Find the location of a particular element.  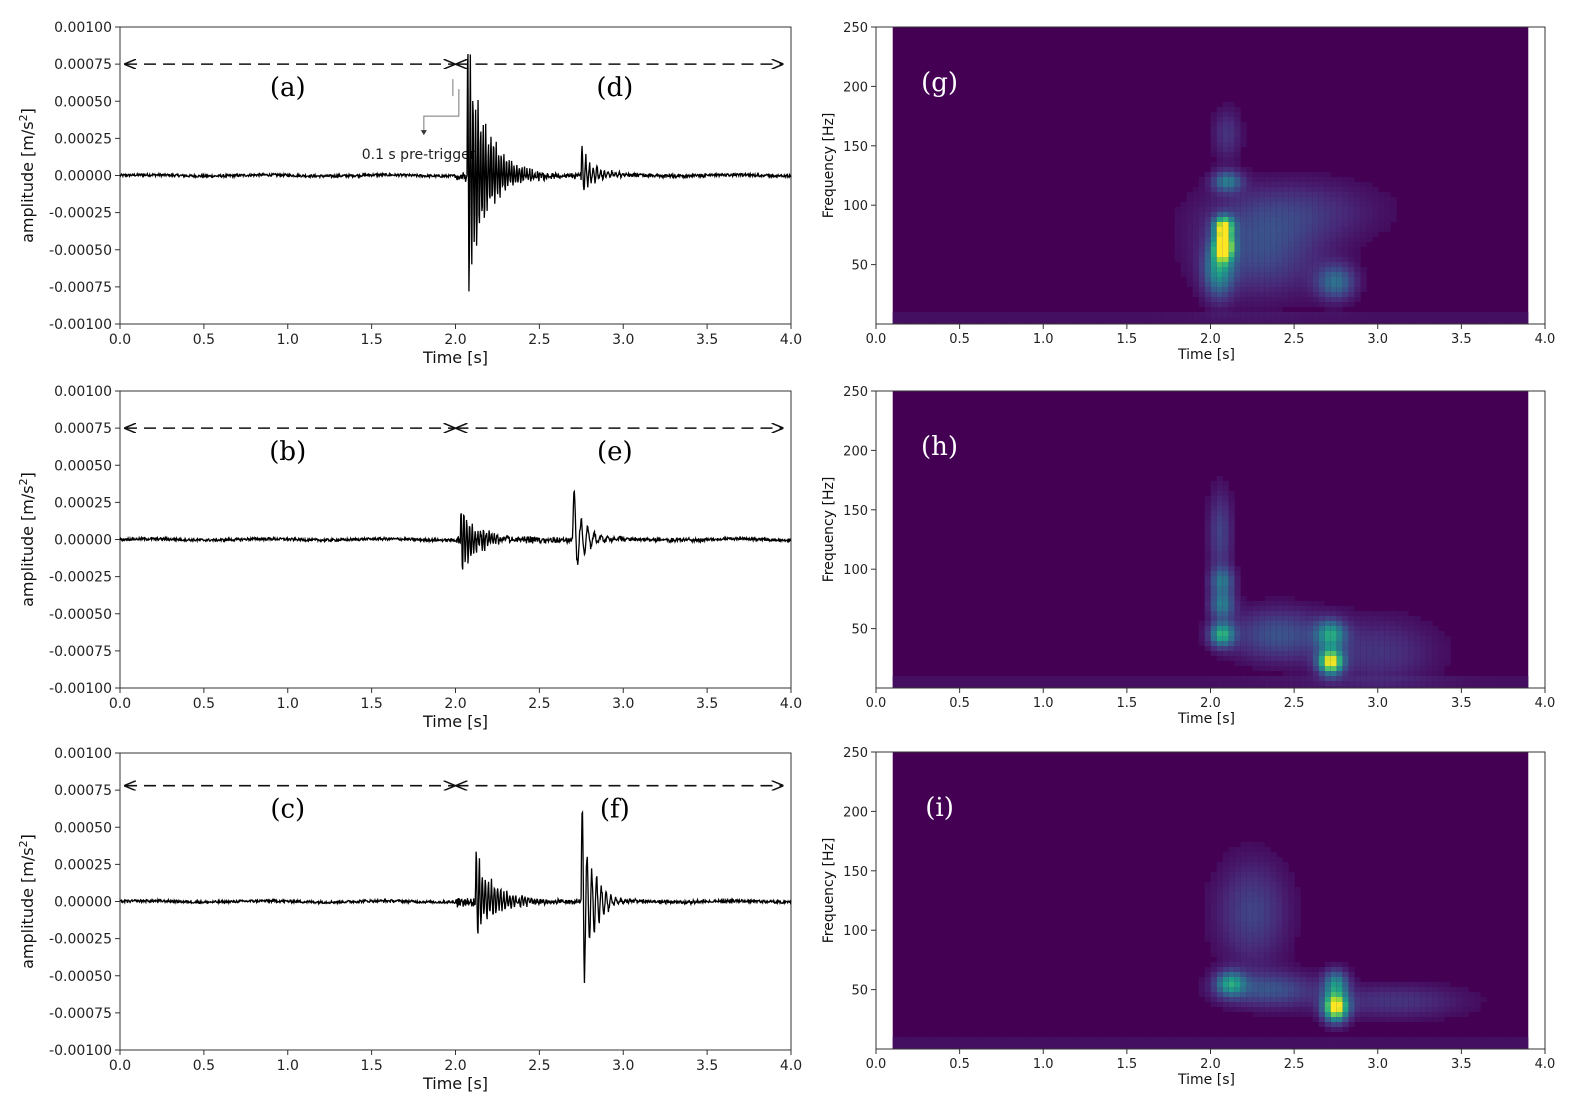

y-tick-label: 50 is located at coordinates (859, 266).